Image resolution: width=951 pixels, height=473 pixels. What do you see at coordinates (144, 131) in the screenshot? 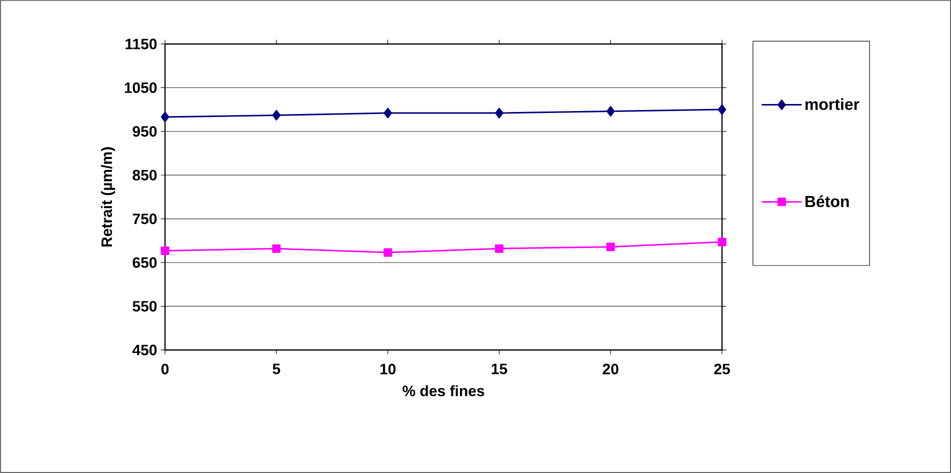
I see `y-tick-label: 950` at bounding box center [144, 131].